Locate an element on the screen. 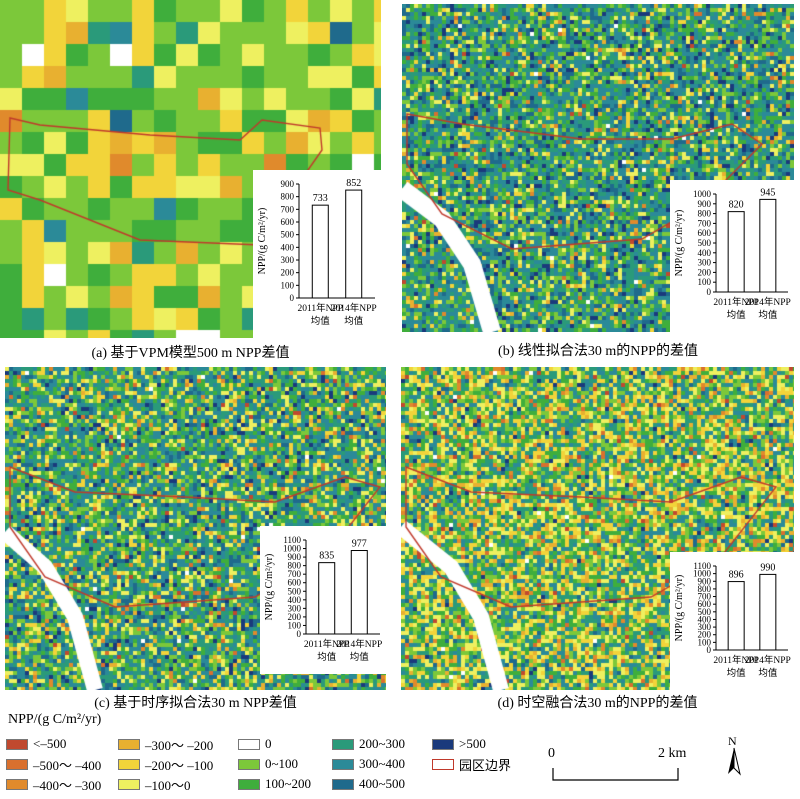 This screenshot has height=799, width=800. legend-item: 0 is located at coordinates (255, 744).